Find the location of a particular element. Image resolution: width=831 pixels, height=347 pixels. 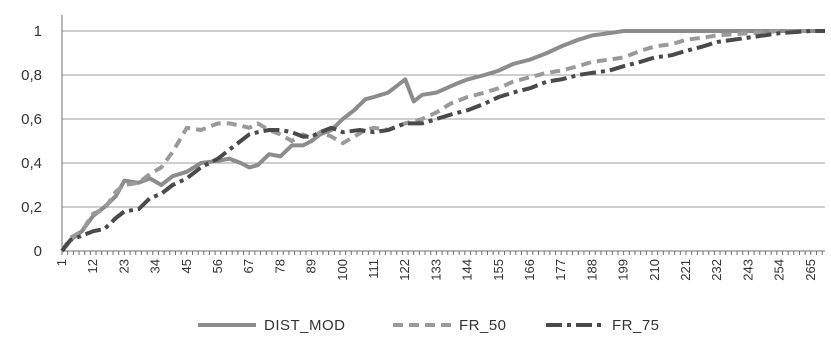

x-tick-label: 133 is located at coordinates (435, 270).